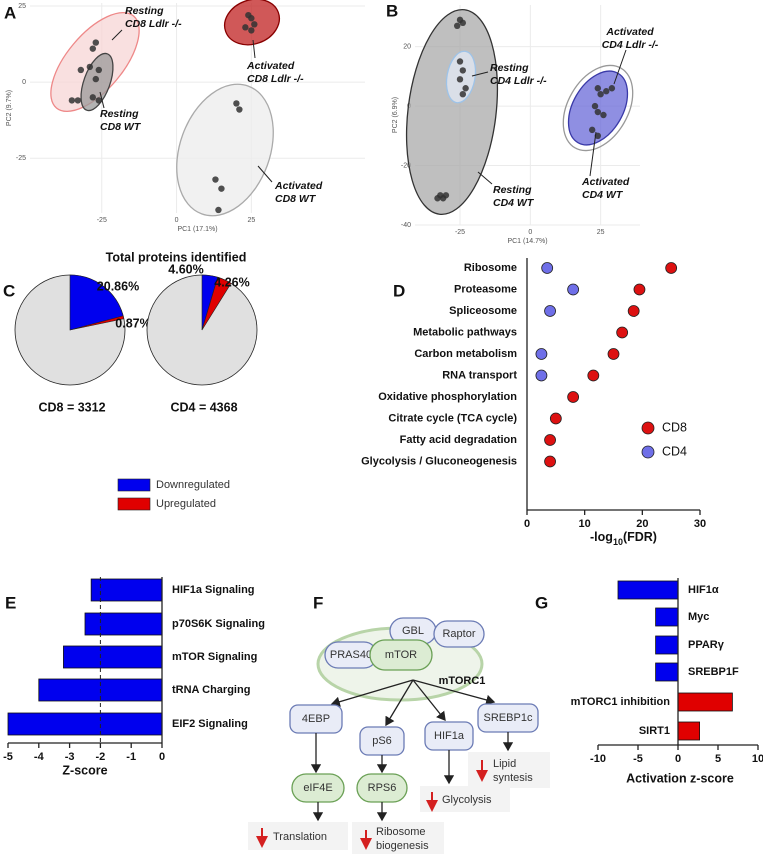 Image resolution: width=763 pixels, height=854 pixels. I want to click on legend-label: Downregulated, so click(193, 485).